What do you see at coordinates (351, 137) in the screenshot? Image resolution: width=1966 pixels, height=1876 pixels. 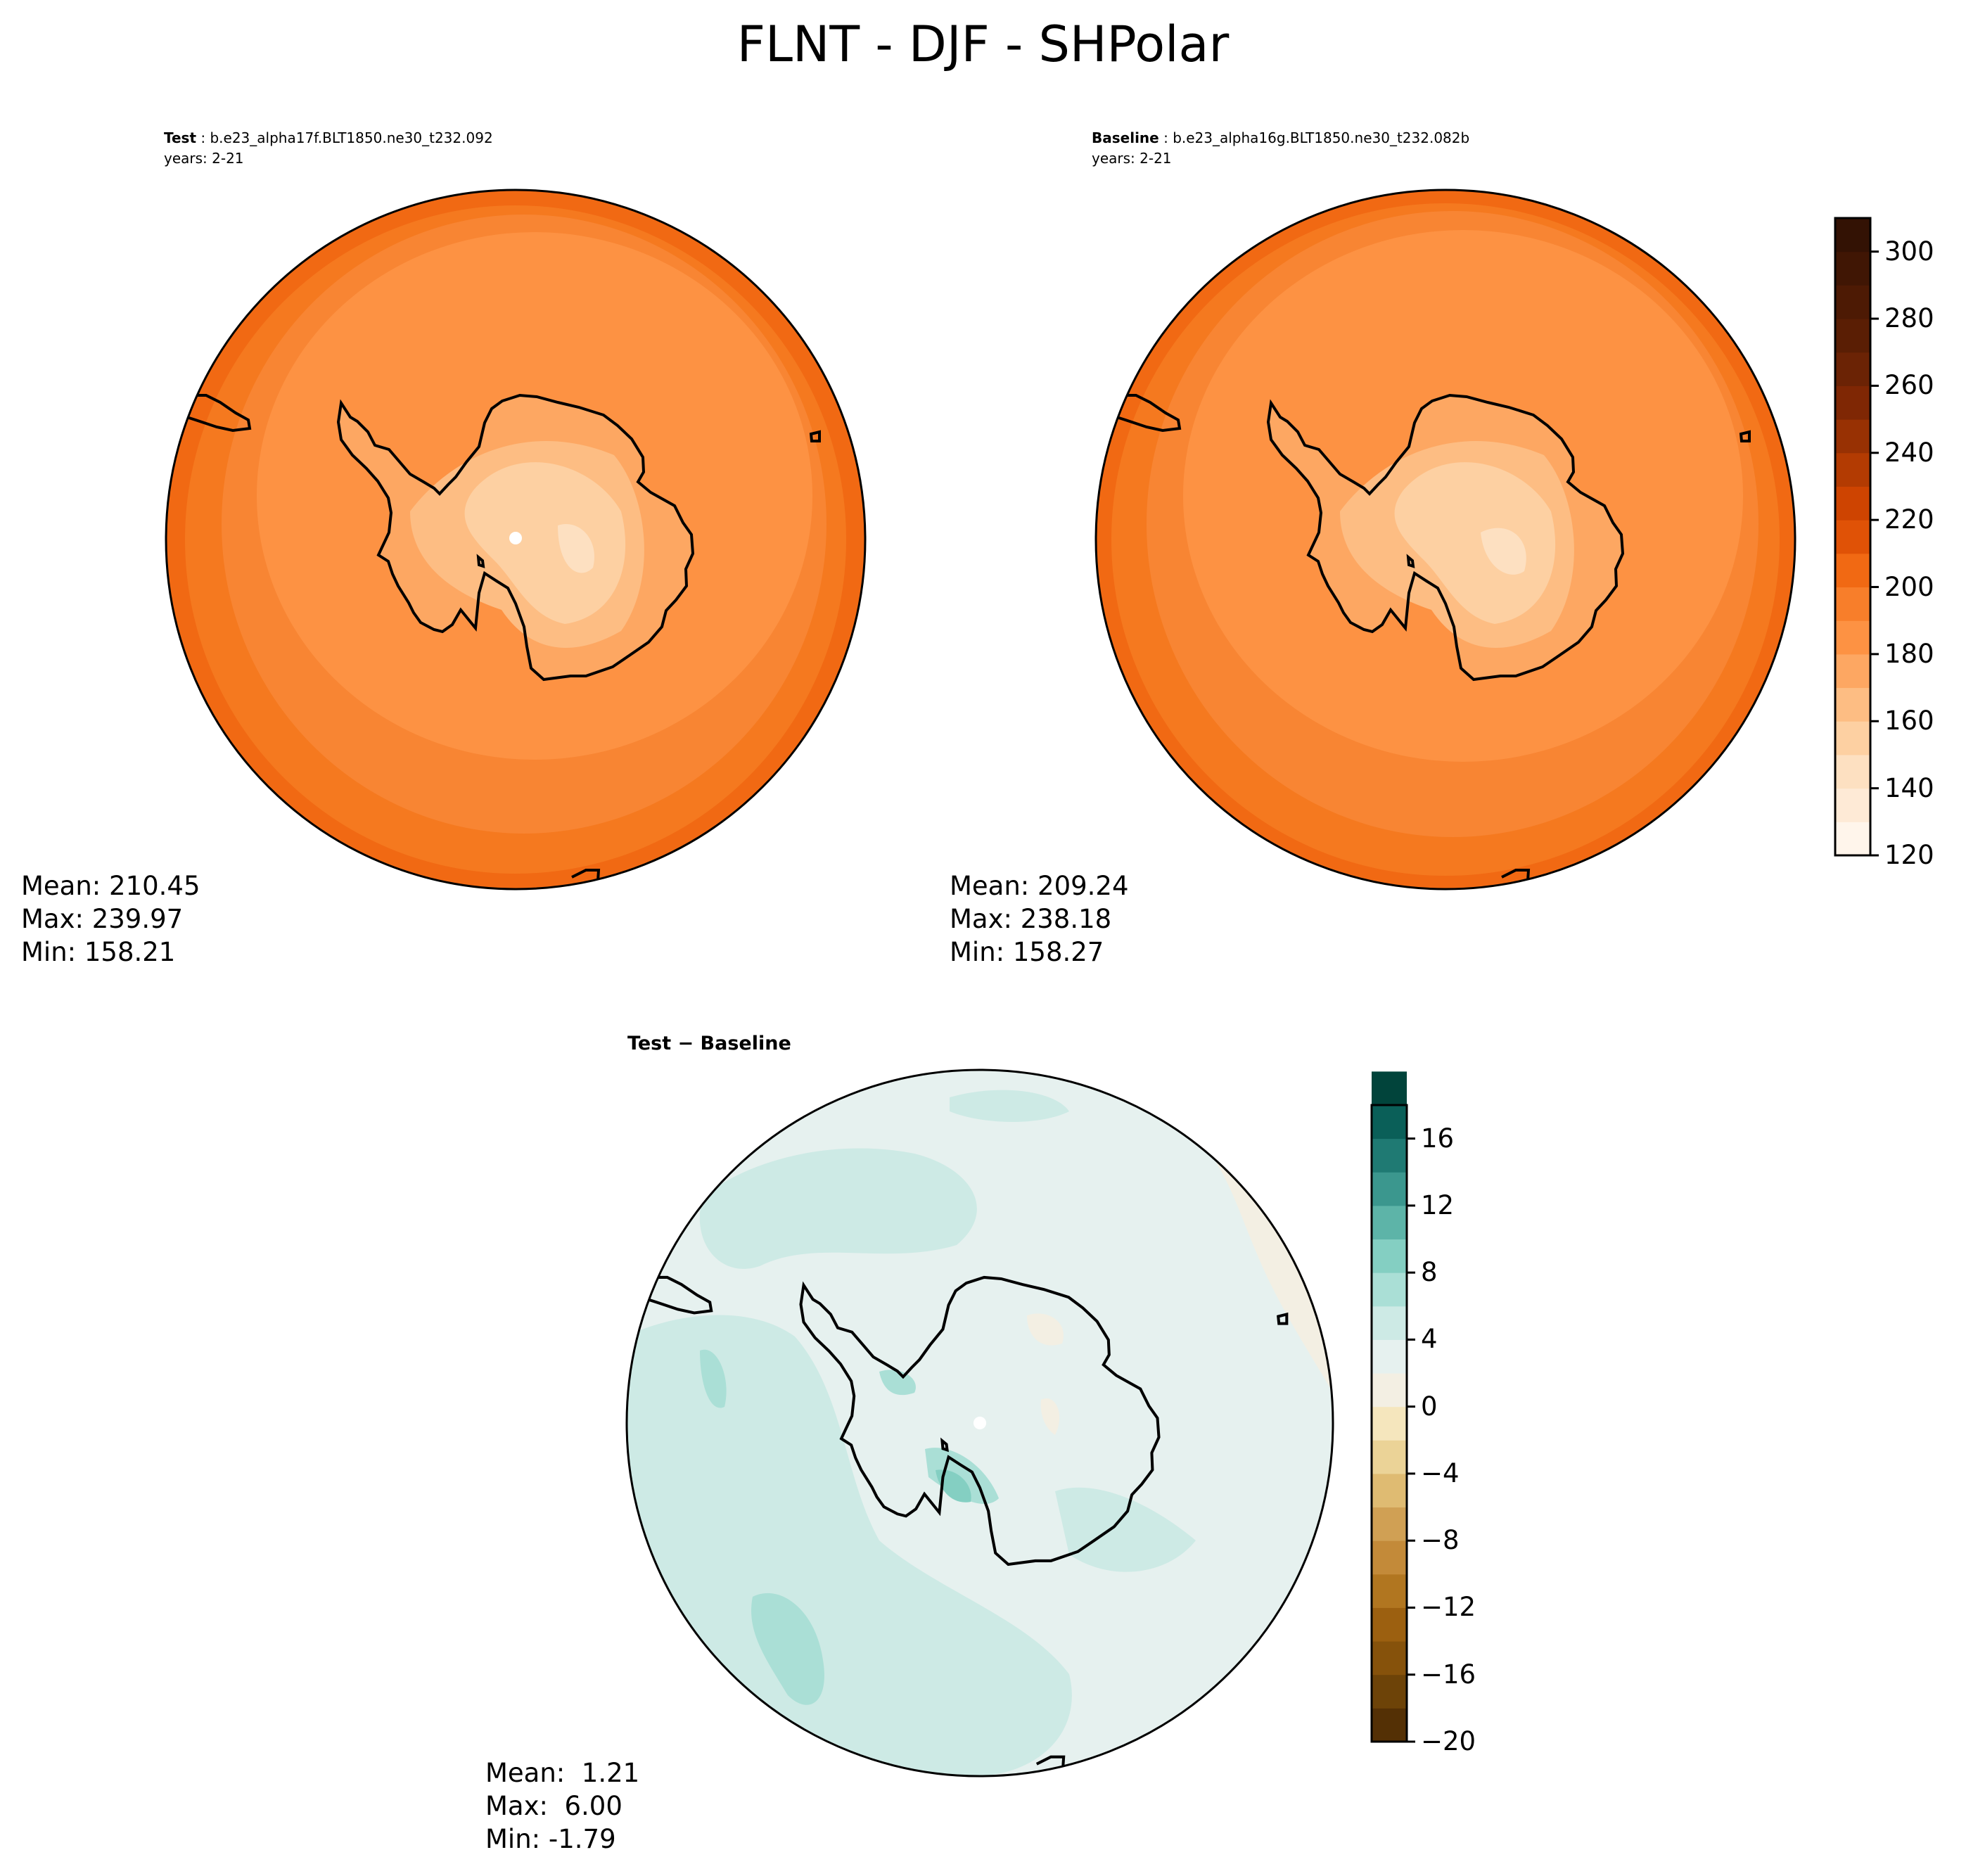 I see `test-case-name: b.e23_alpha17f.BLT1850.ne30_t232.092` at bounding box center [351, 137].